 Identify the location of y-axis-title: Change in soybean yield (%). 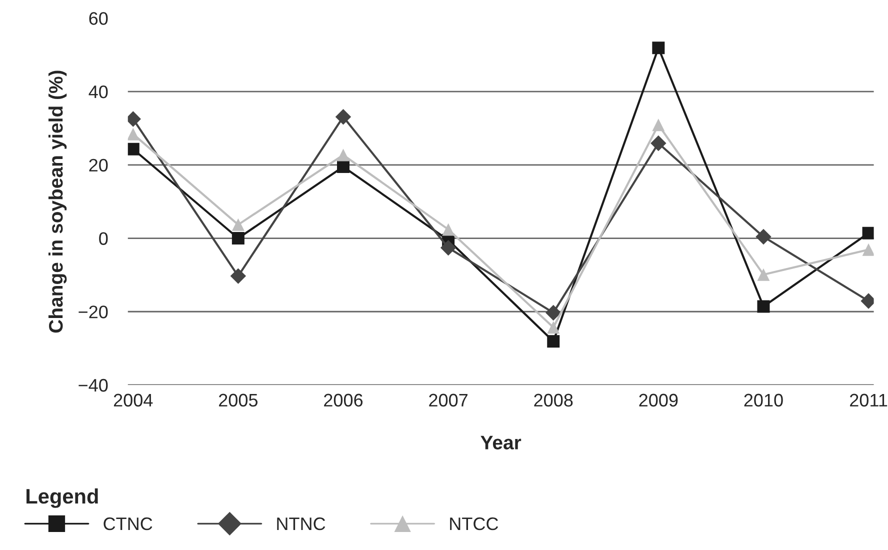
(57, 201).